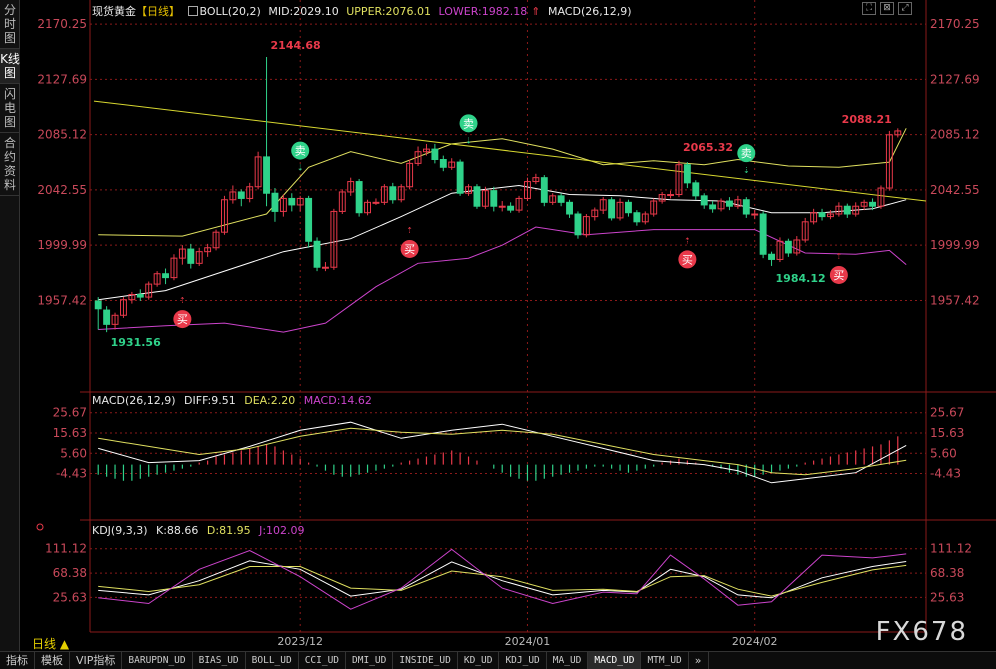 This screenshot has height=669, width=996. I want to click on boll-toggle-icon, so click(192, 11).